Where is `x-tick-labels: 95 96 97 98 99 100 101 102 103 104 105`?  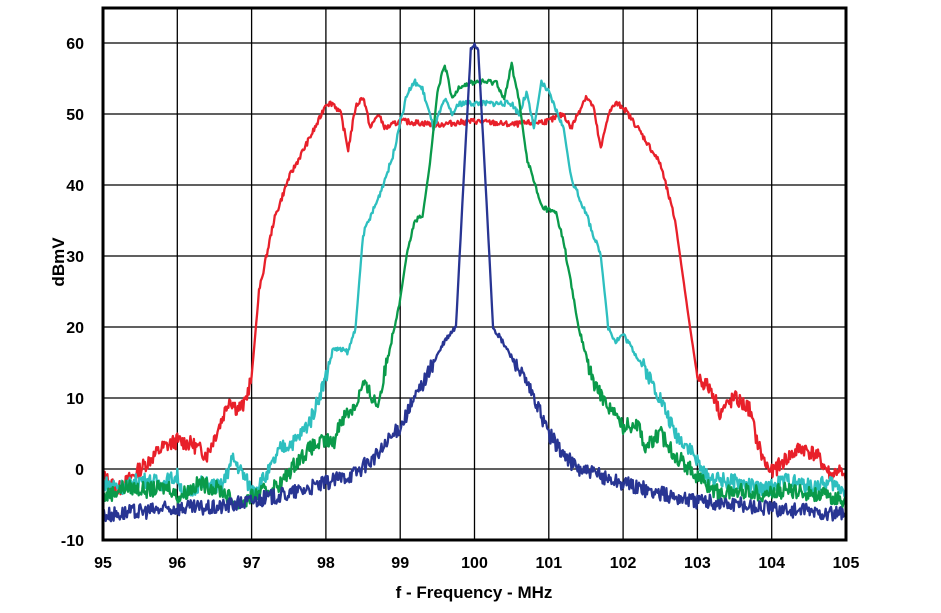 x-tick-labels: 95 96 97 98 99 100 101 102 103 104 105 is located at coordinates (476, 563).